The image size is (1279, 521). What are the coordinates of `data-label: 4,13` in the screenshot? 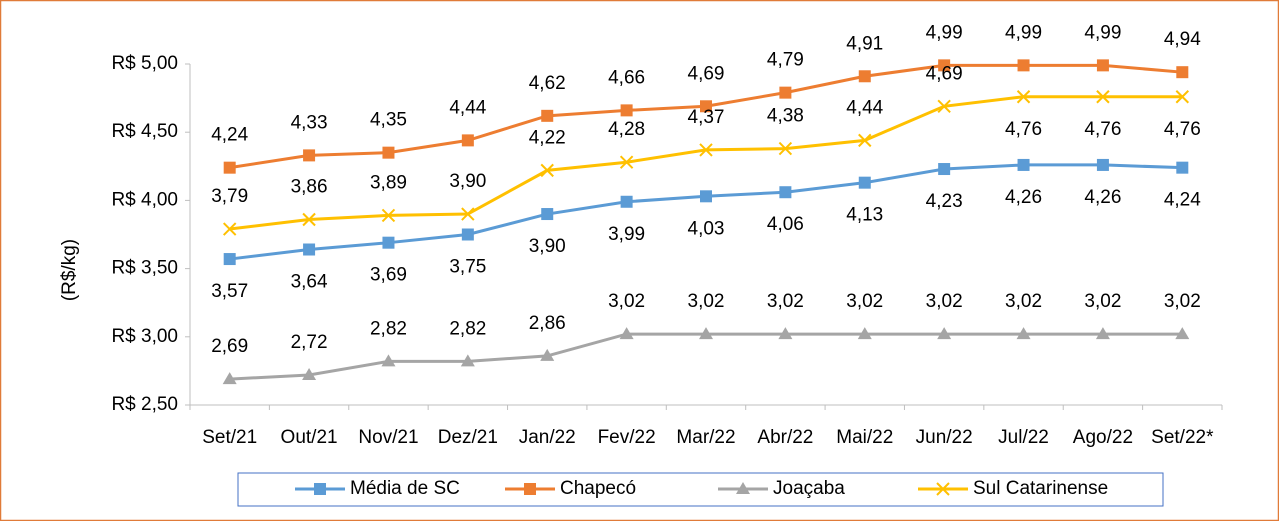 It's located at (864, 215).